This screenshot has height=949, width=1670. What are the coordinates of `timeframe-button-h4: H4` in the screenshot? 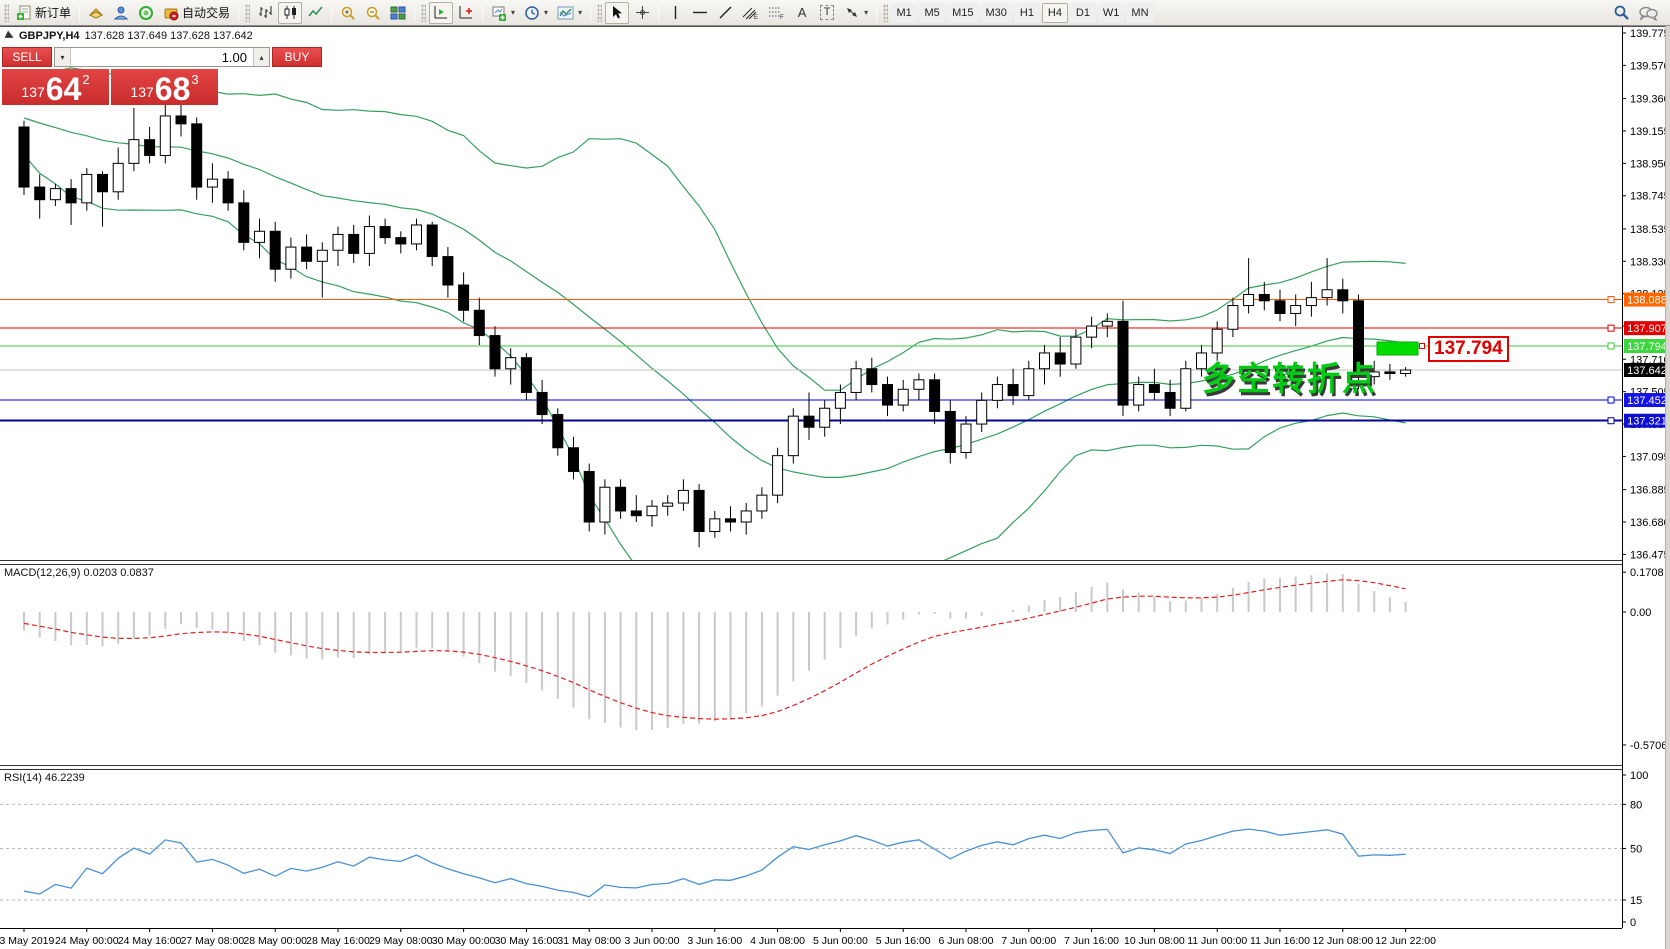 It's located at (1054, 12).